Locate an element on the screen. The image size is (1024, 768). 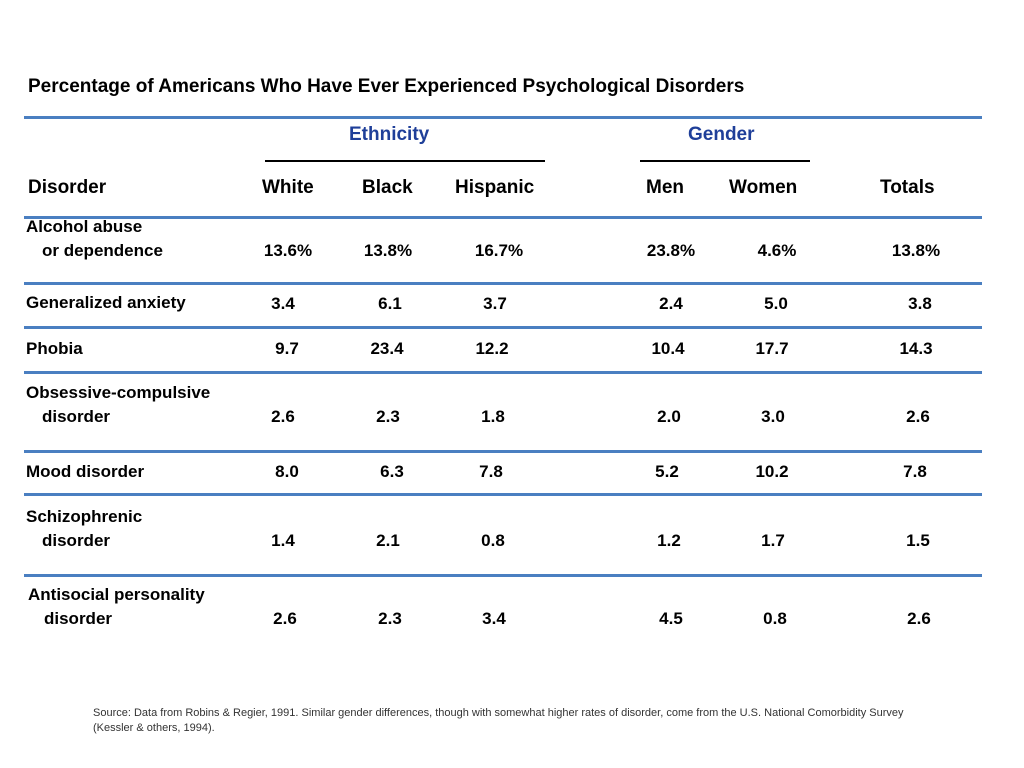
cell-mood-women: 10.2 is located at coordinates (772, 471).